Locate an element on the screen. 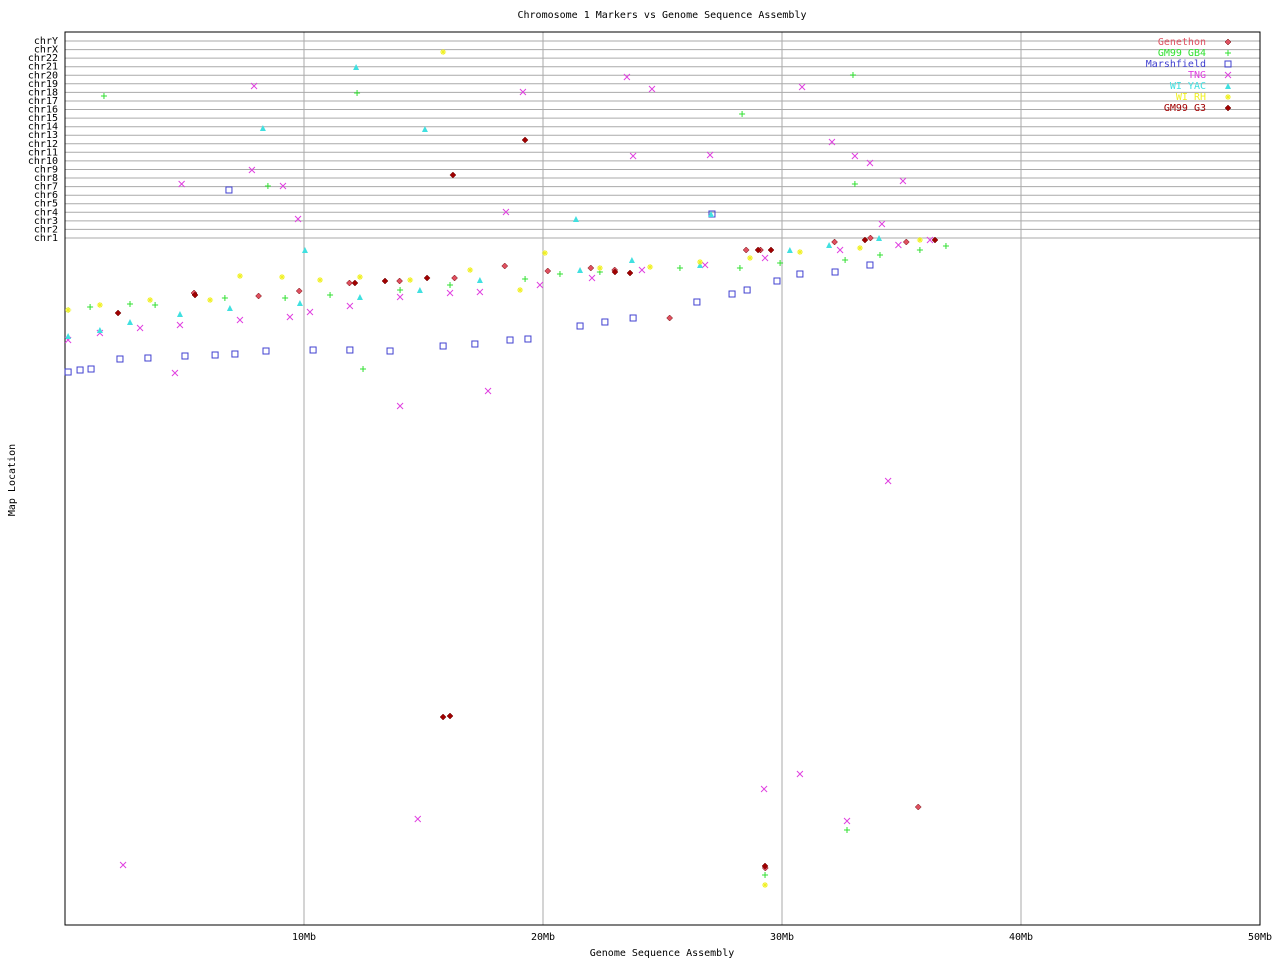 Image resolution: width=1280 pixels, height=960 pixels. y-tick-label: chr8 is located at coordinates (46, 178).